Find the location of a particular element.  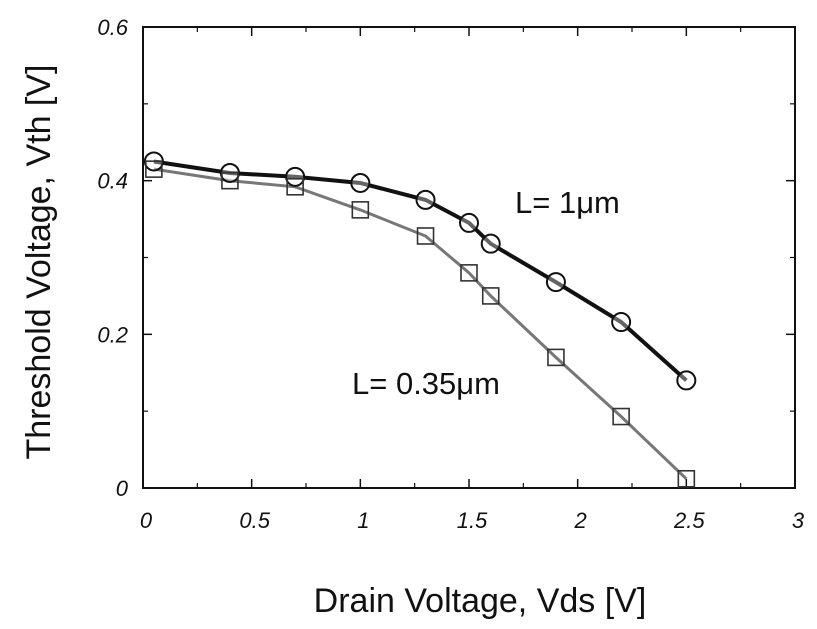

x-tick-label: 3 is located at coordinates (798, 520).